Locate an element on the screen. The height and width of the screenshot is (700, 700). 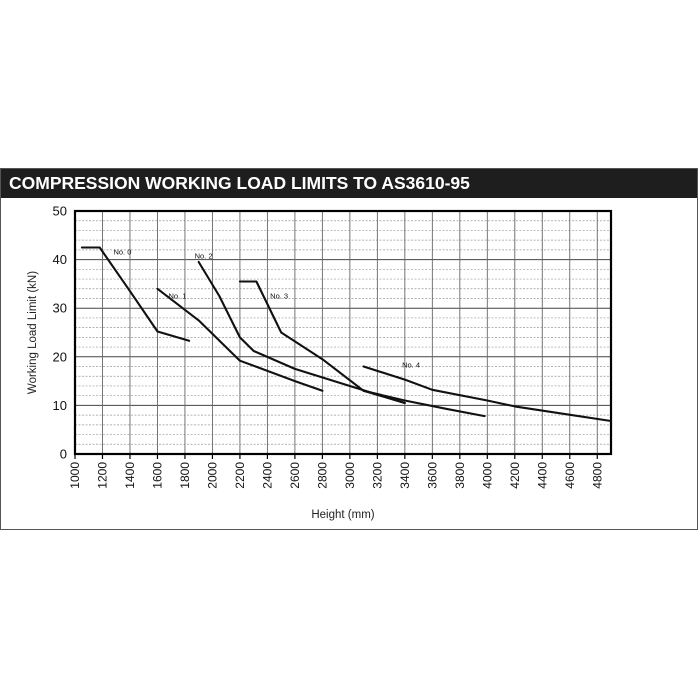
x-tick-label: 4800 is located at coordinates (597, 475).